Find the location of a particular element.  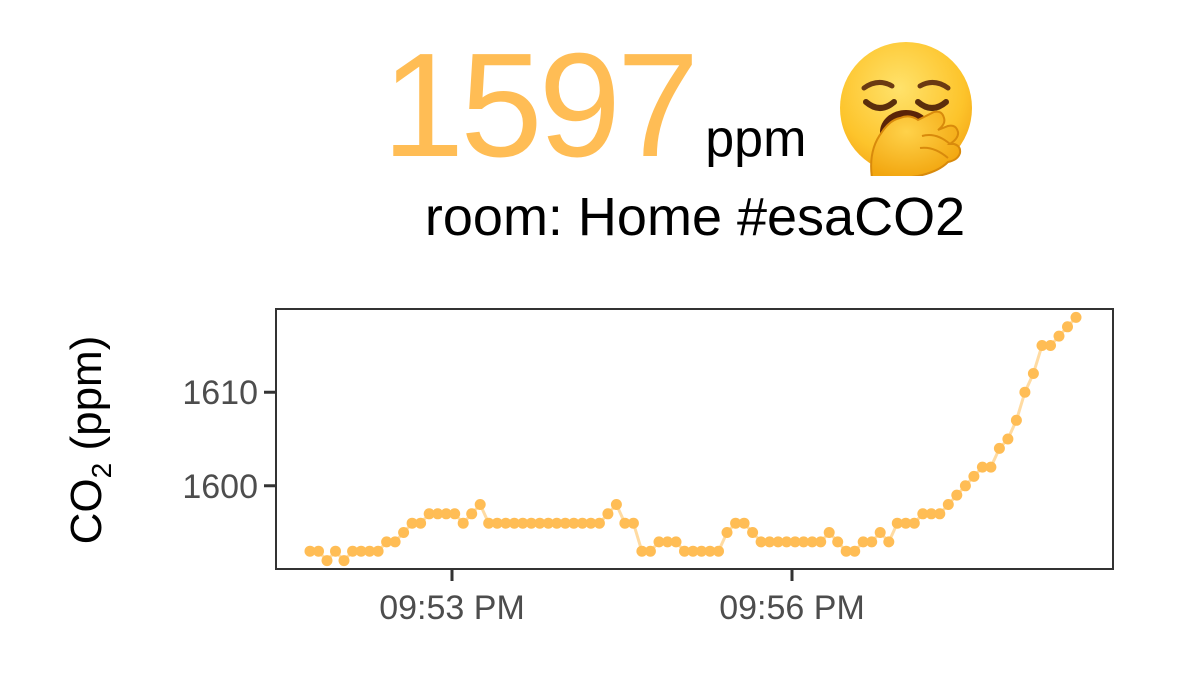

co2-unit: ppm is located at coordinates (756, 139).